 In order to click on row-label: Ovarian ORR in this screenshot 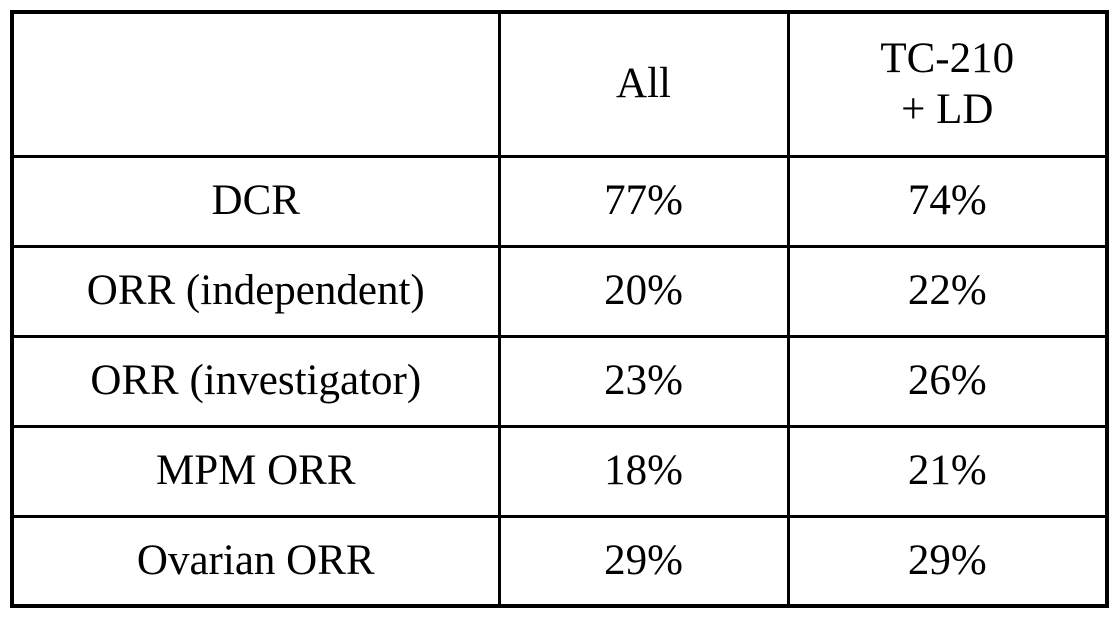, I will do `click(255, 561)`.